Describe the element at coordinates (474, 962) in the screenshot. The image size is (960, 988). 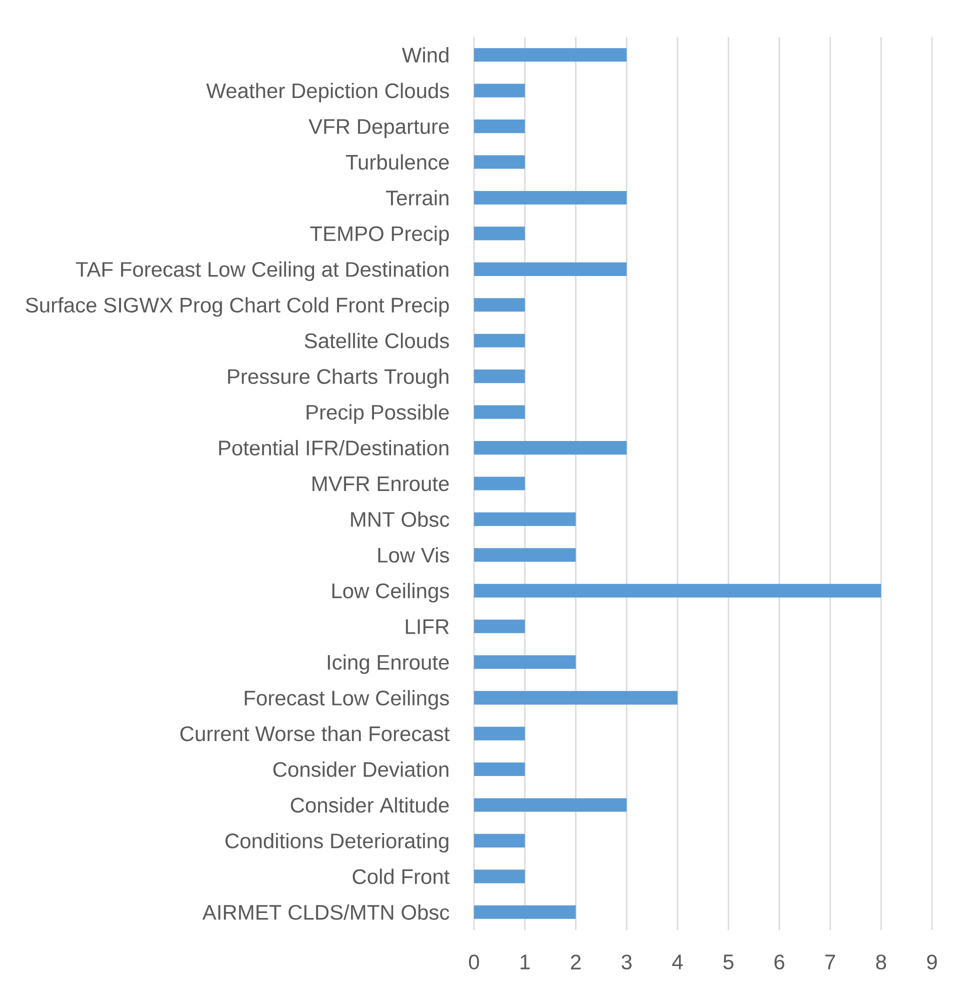
I see `x-tick-label: 0` at that location.